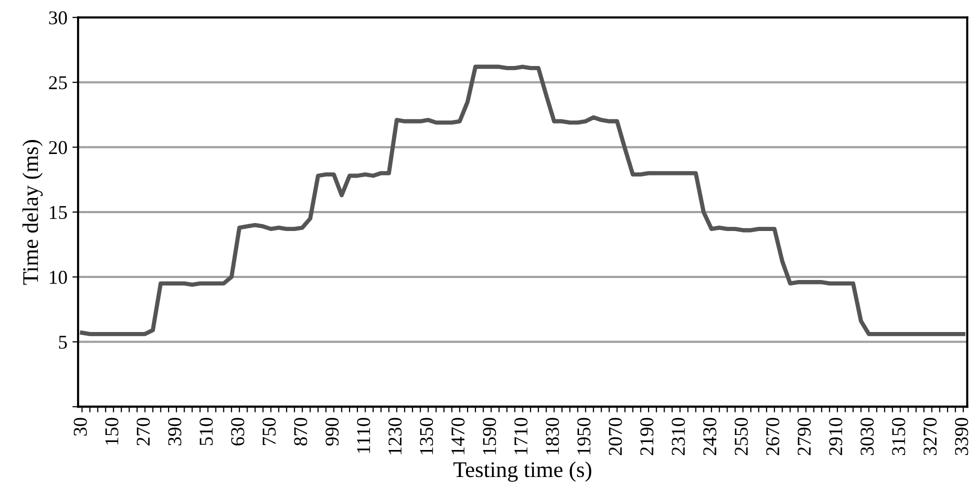 This screenshot has height=499, width=976. Describe the element at coordinates (206, 432) in the screenshot. I see `x-tick-label: 510` at that location.